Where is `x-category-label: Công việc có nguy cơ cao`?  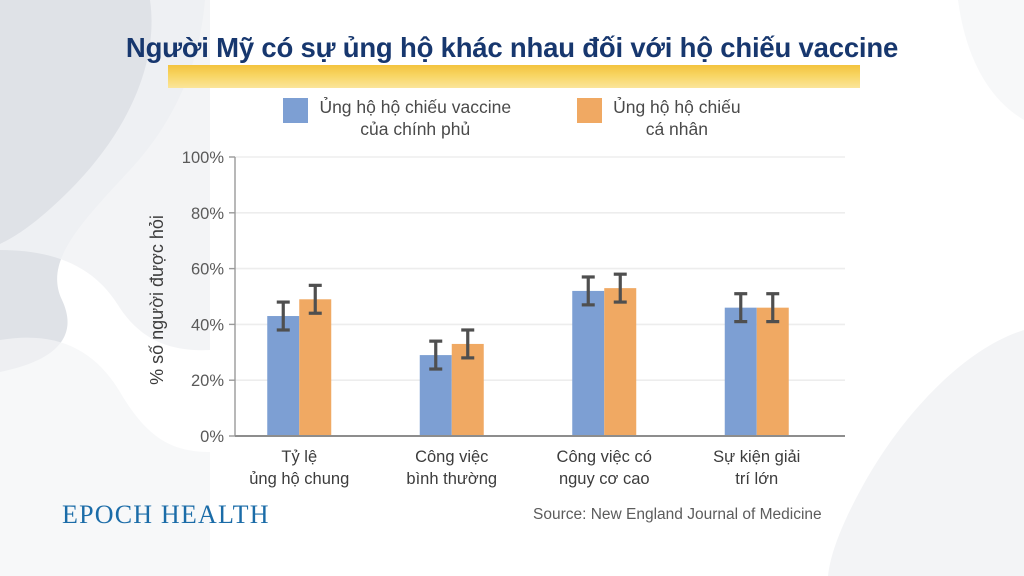 x-category-label: Công việc có nguy cơ cao is located at coordinates (604, 468).